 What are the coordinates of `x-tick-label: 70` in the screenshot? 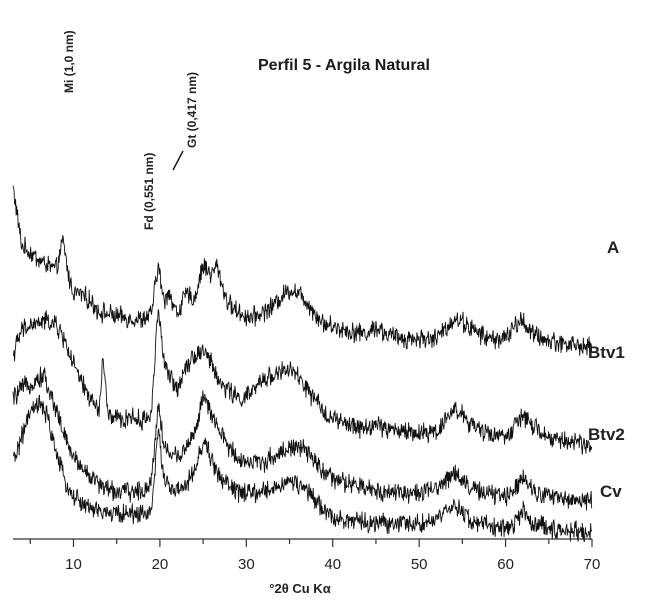 It's located at (592, 564).